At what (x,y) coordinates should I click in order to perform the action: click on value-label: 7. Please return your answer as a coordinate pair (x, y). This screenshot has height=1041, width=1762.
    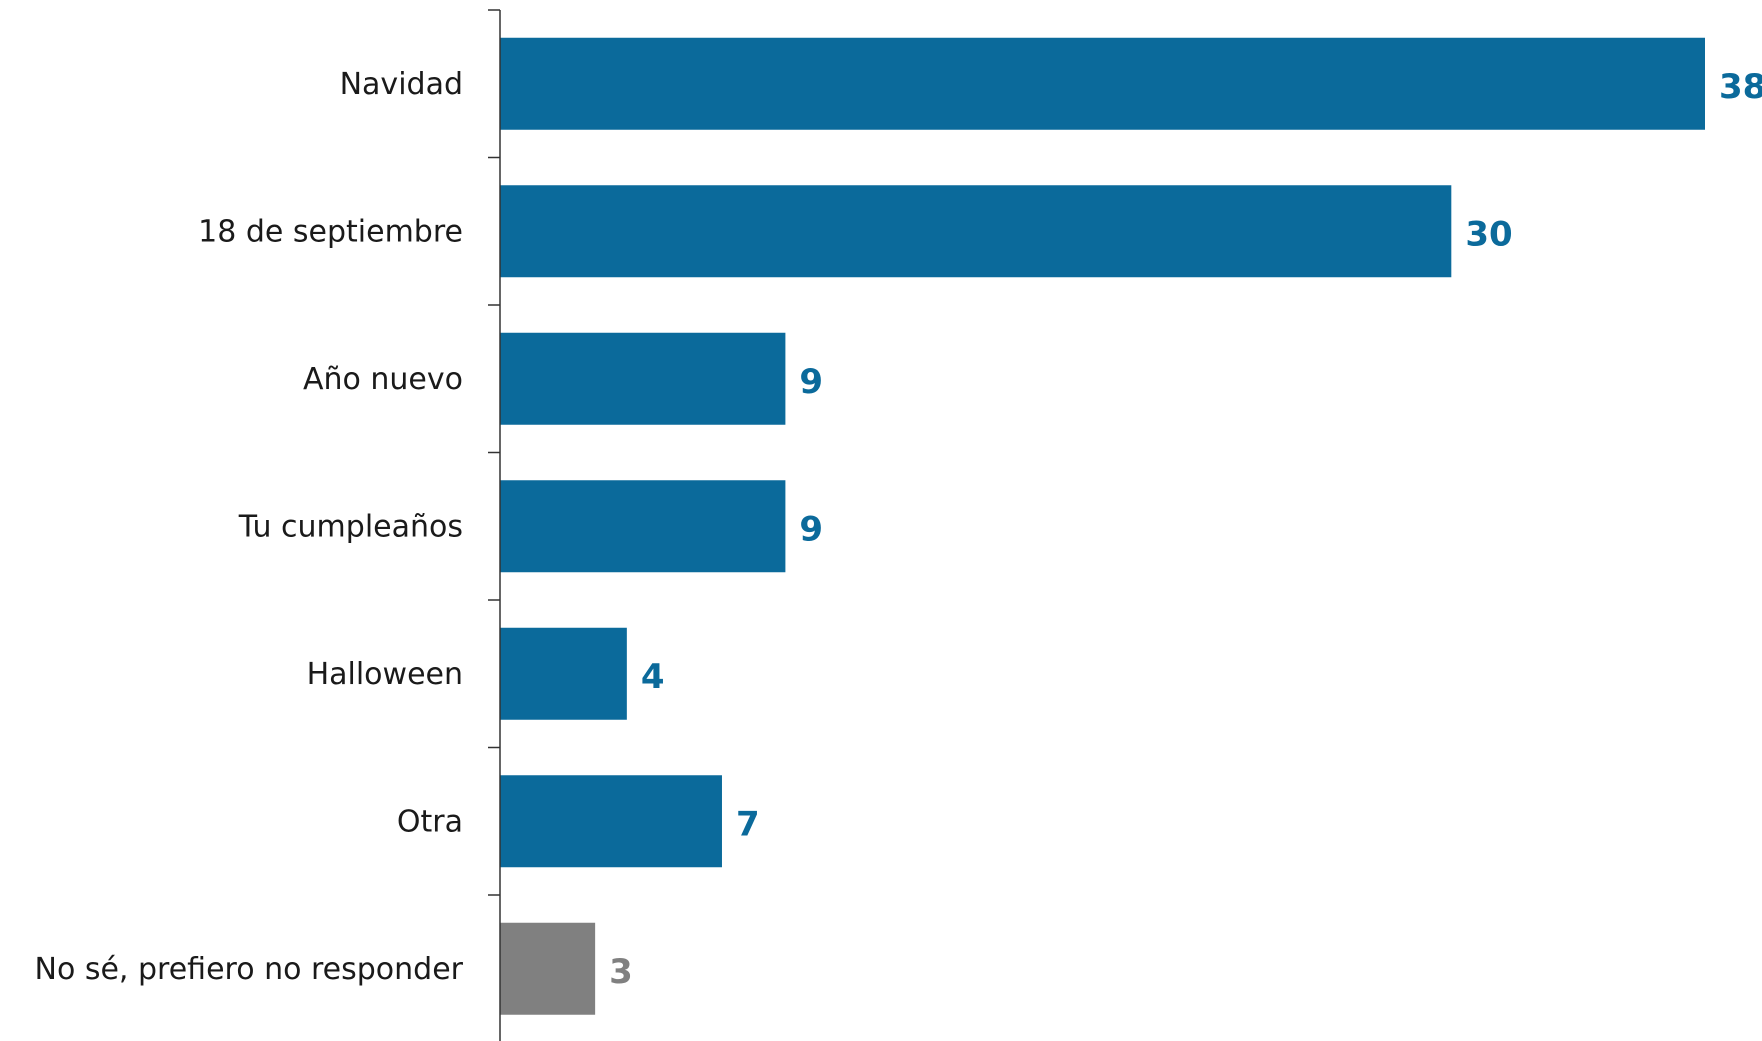
    Looking at the image, I should click on (748, 824).